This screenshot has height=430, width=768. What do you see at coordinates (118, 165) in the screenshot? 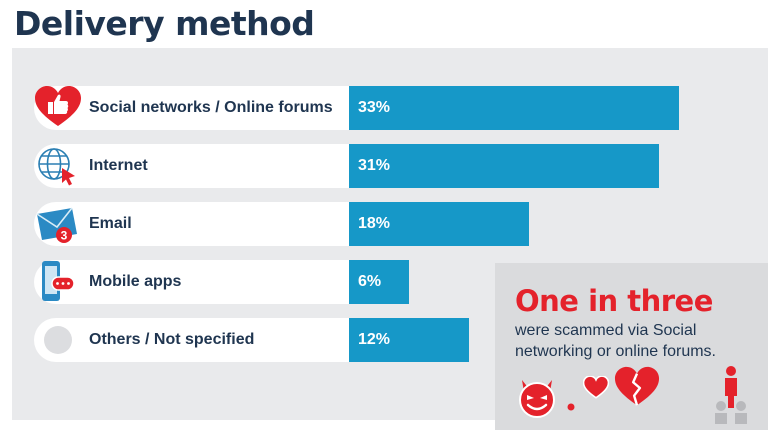
I see `category-label: Internet` at bounding box center [118, 165].